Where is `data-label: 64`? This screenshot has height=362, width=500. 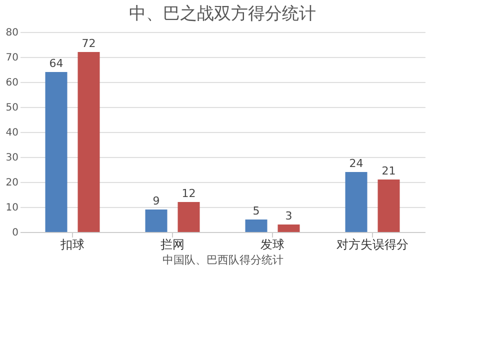 data-label: 64 is located at coordinates (56, 63).